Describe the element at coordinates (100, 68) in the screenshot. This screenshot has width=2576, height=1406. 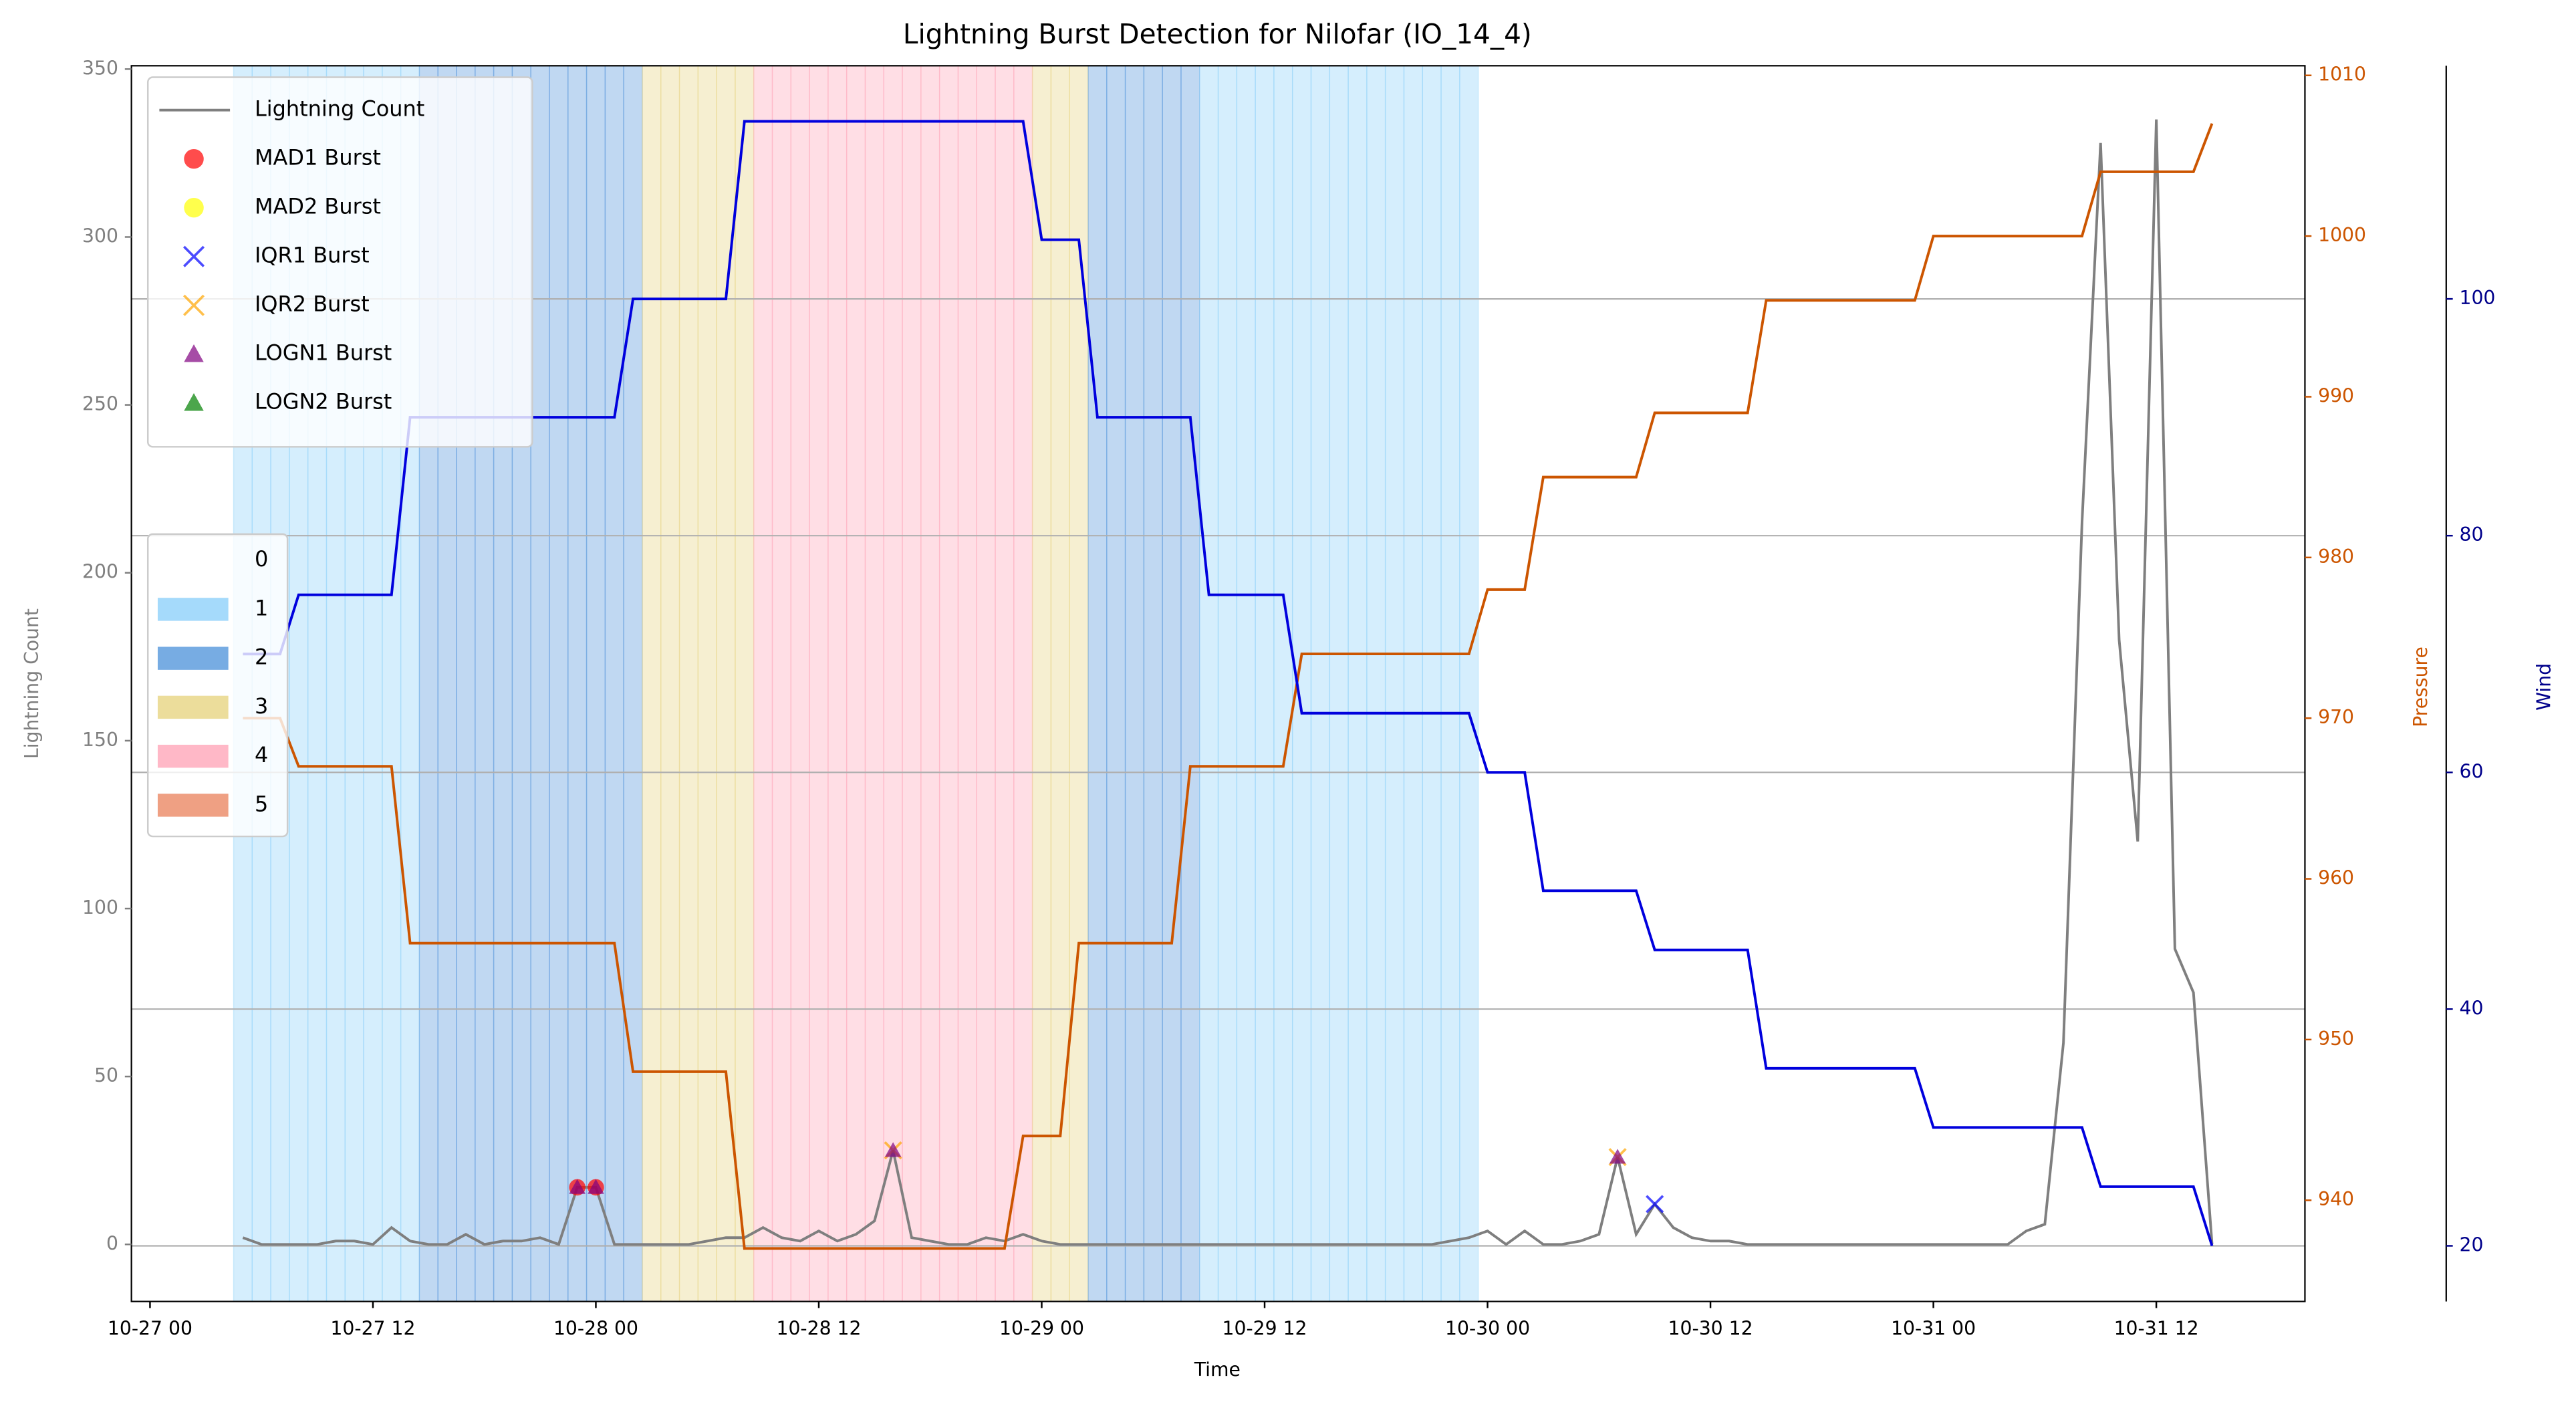
I see `y-tick-label: 350` at that location.